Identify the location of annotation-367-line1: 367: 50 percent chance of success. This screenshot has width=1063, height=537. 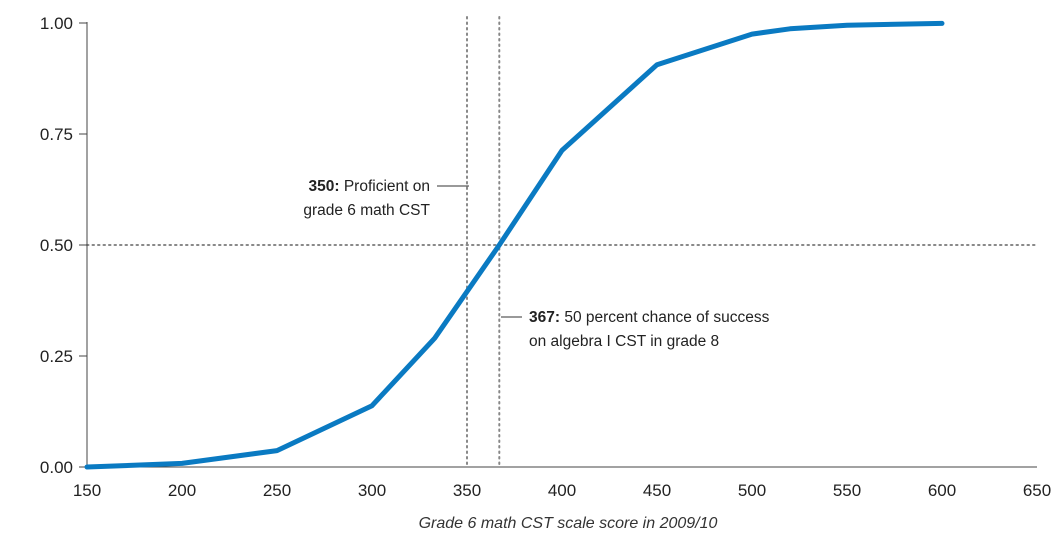
(649, 317).